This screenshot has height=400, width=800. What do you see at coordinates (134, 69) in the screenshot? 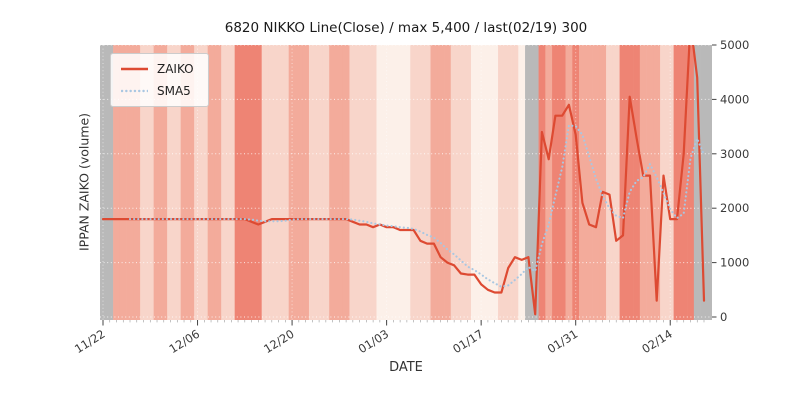
I see `zaiko-line-sample-icon` at bounding box center [134, 69].